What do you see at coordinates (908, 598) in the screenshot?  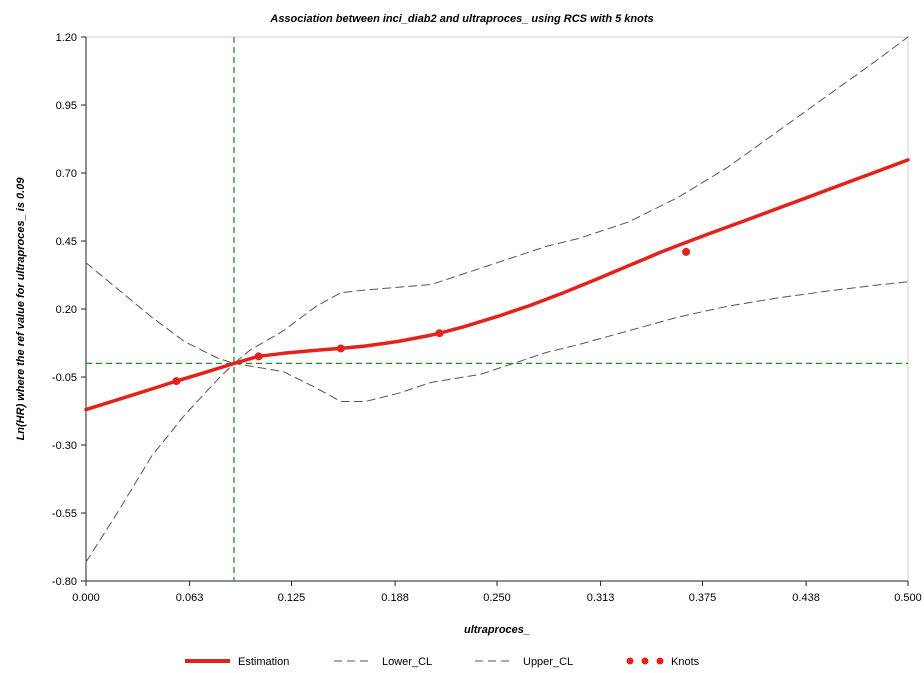 I see `x-tick-label: 0.500` at bounding box center [908, 598].